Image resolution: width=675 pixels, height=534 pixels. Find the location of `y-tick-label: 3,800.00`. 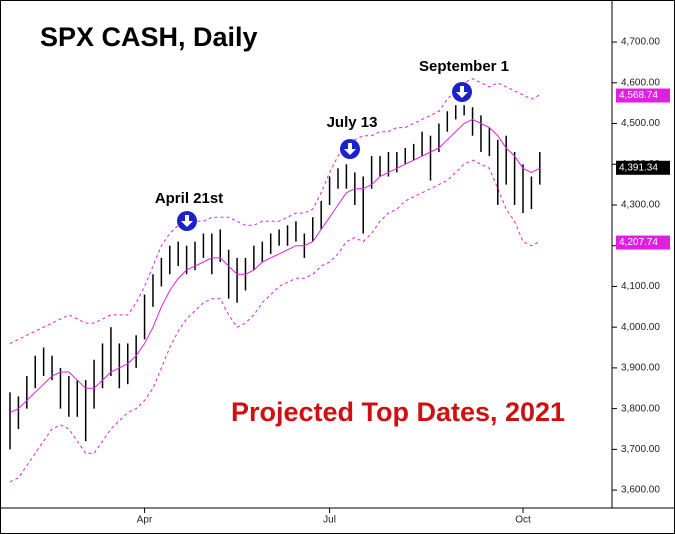

y-tick-label: 3,800.00 is located at coordinates (640, 408).